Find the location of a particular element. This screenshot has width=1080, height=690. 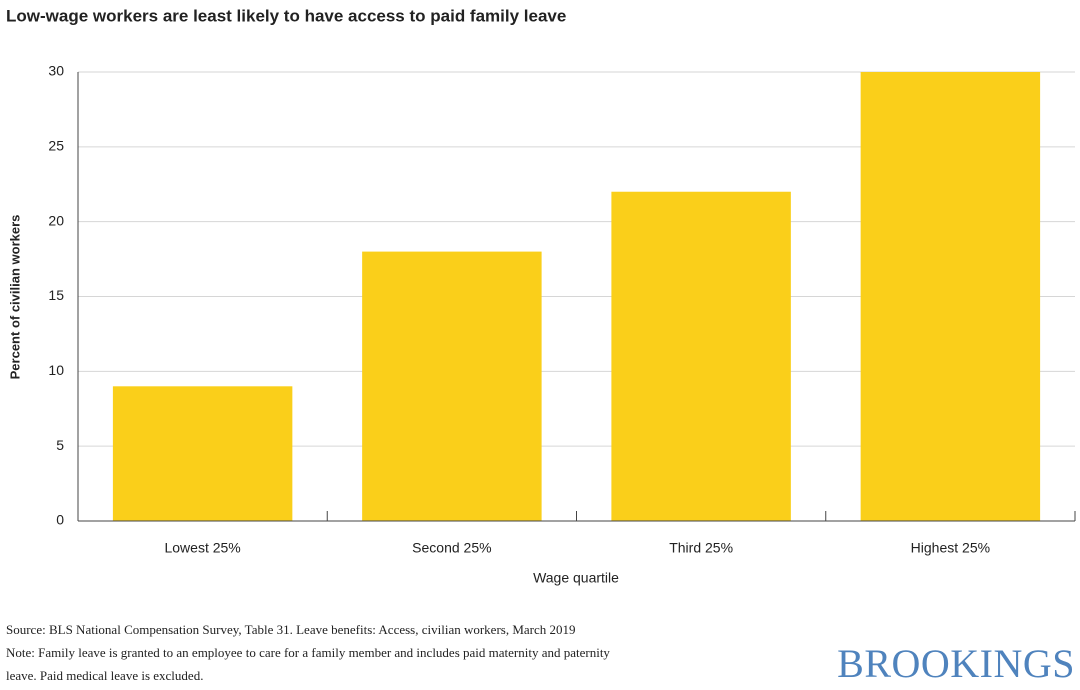

x-tick-label: Second 25% is located at coordinates (451, 548).